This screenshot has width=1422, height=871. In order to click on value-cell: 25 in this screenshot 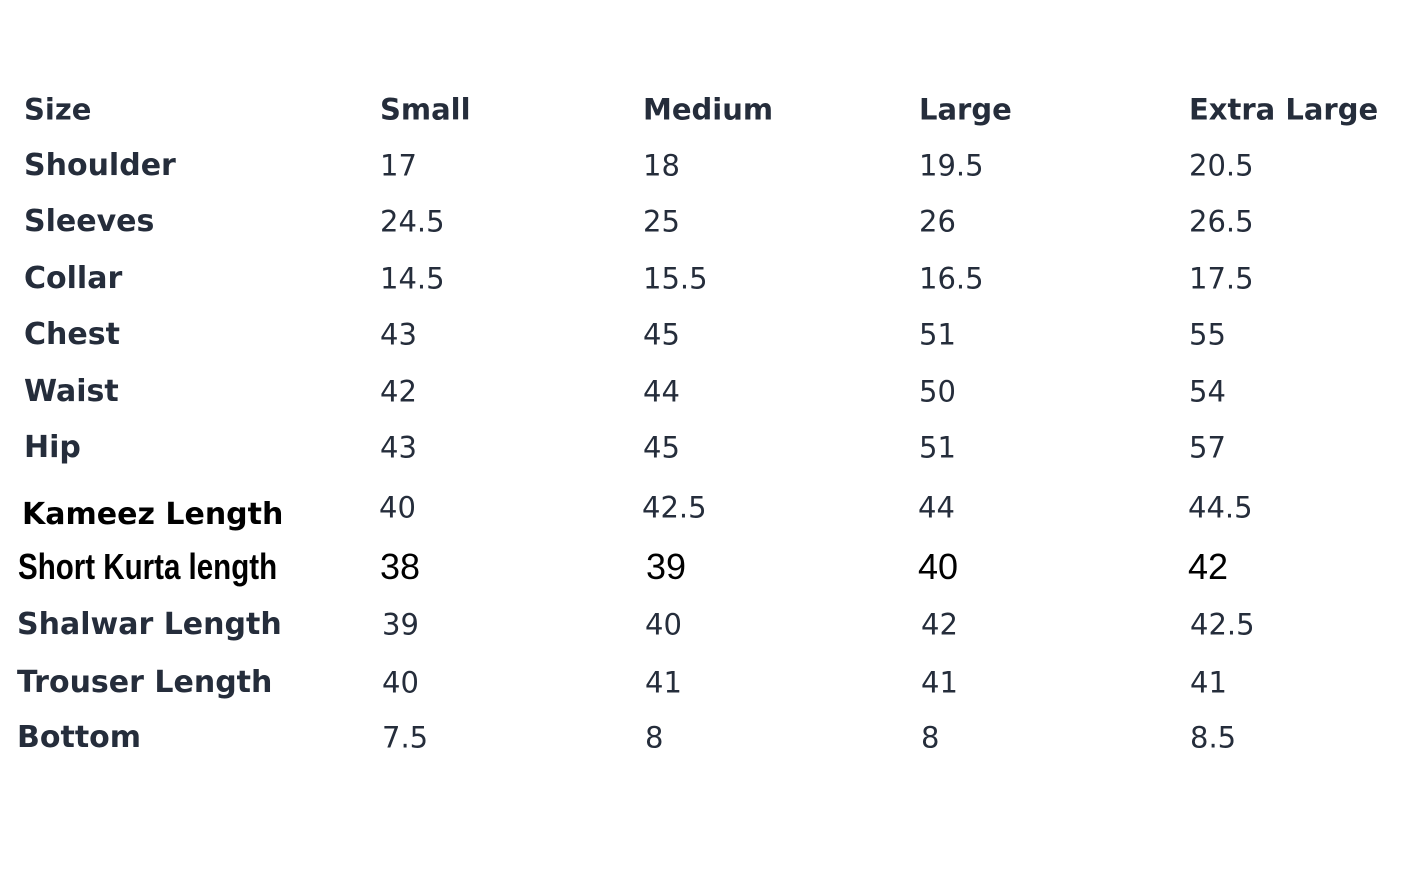, I will do `click(661, 221)`.